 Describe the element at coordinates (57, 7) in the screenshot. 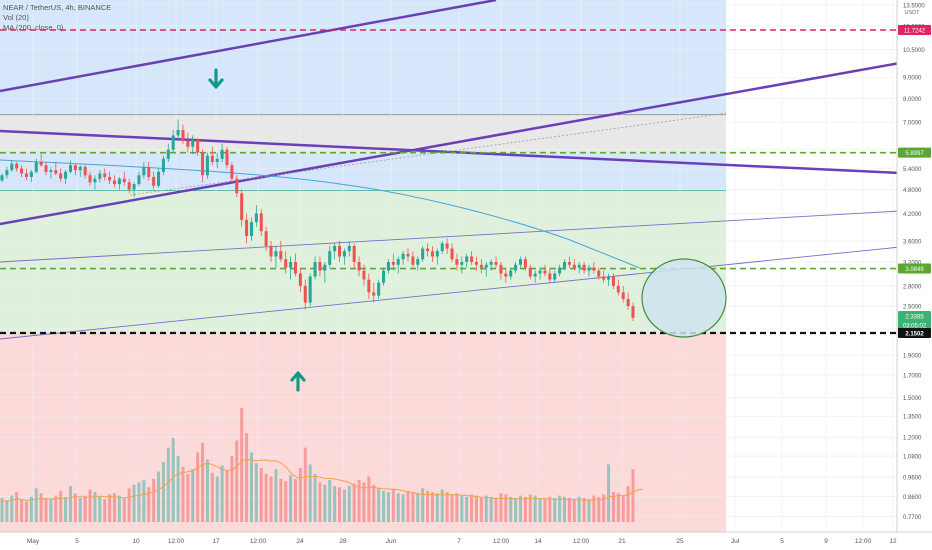

I see `legend-symbol: NEAR / TetherUS, 4h, BINANCE` at that location.